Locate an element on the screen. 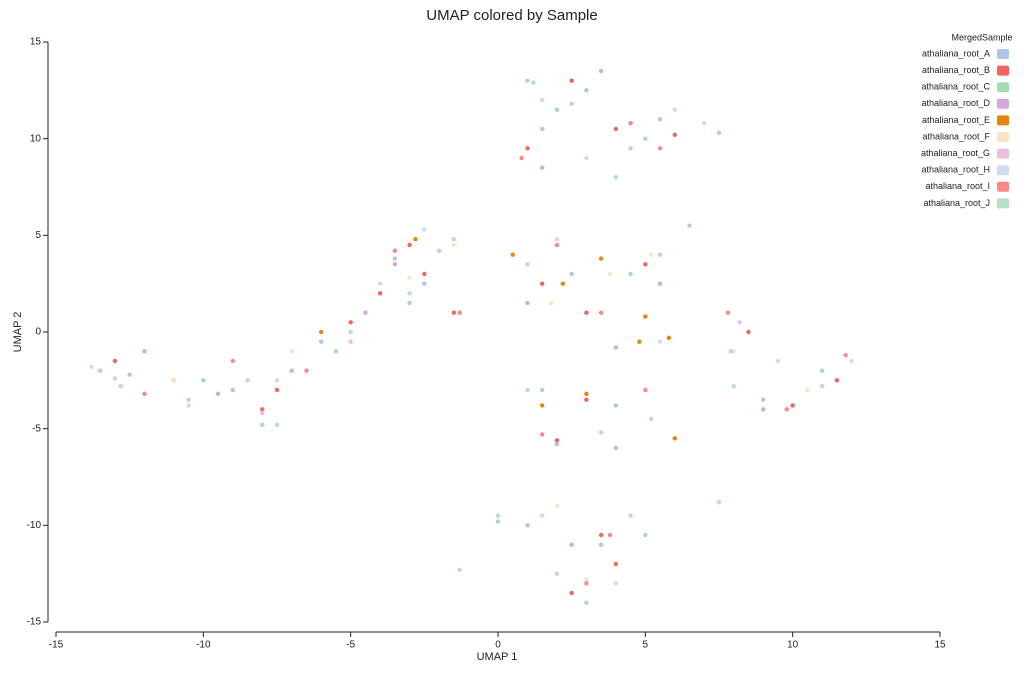  y-tick-label: -15 is located at coordinates (34, 622).